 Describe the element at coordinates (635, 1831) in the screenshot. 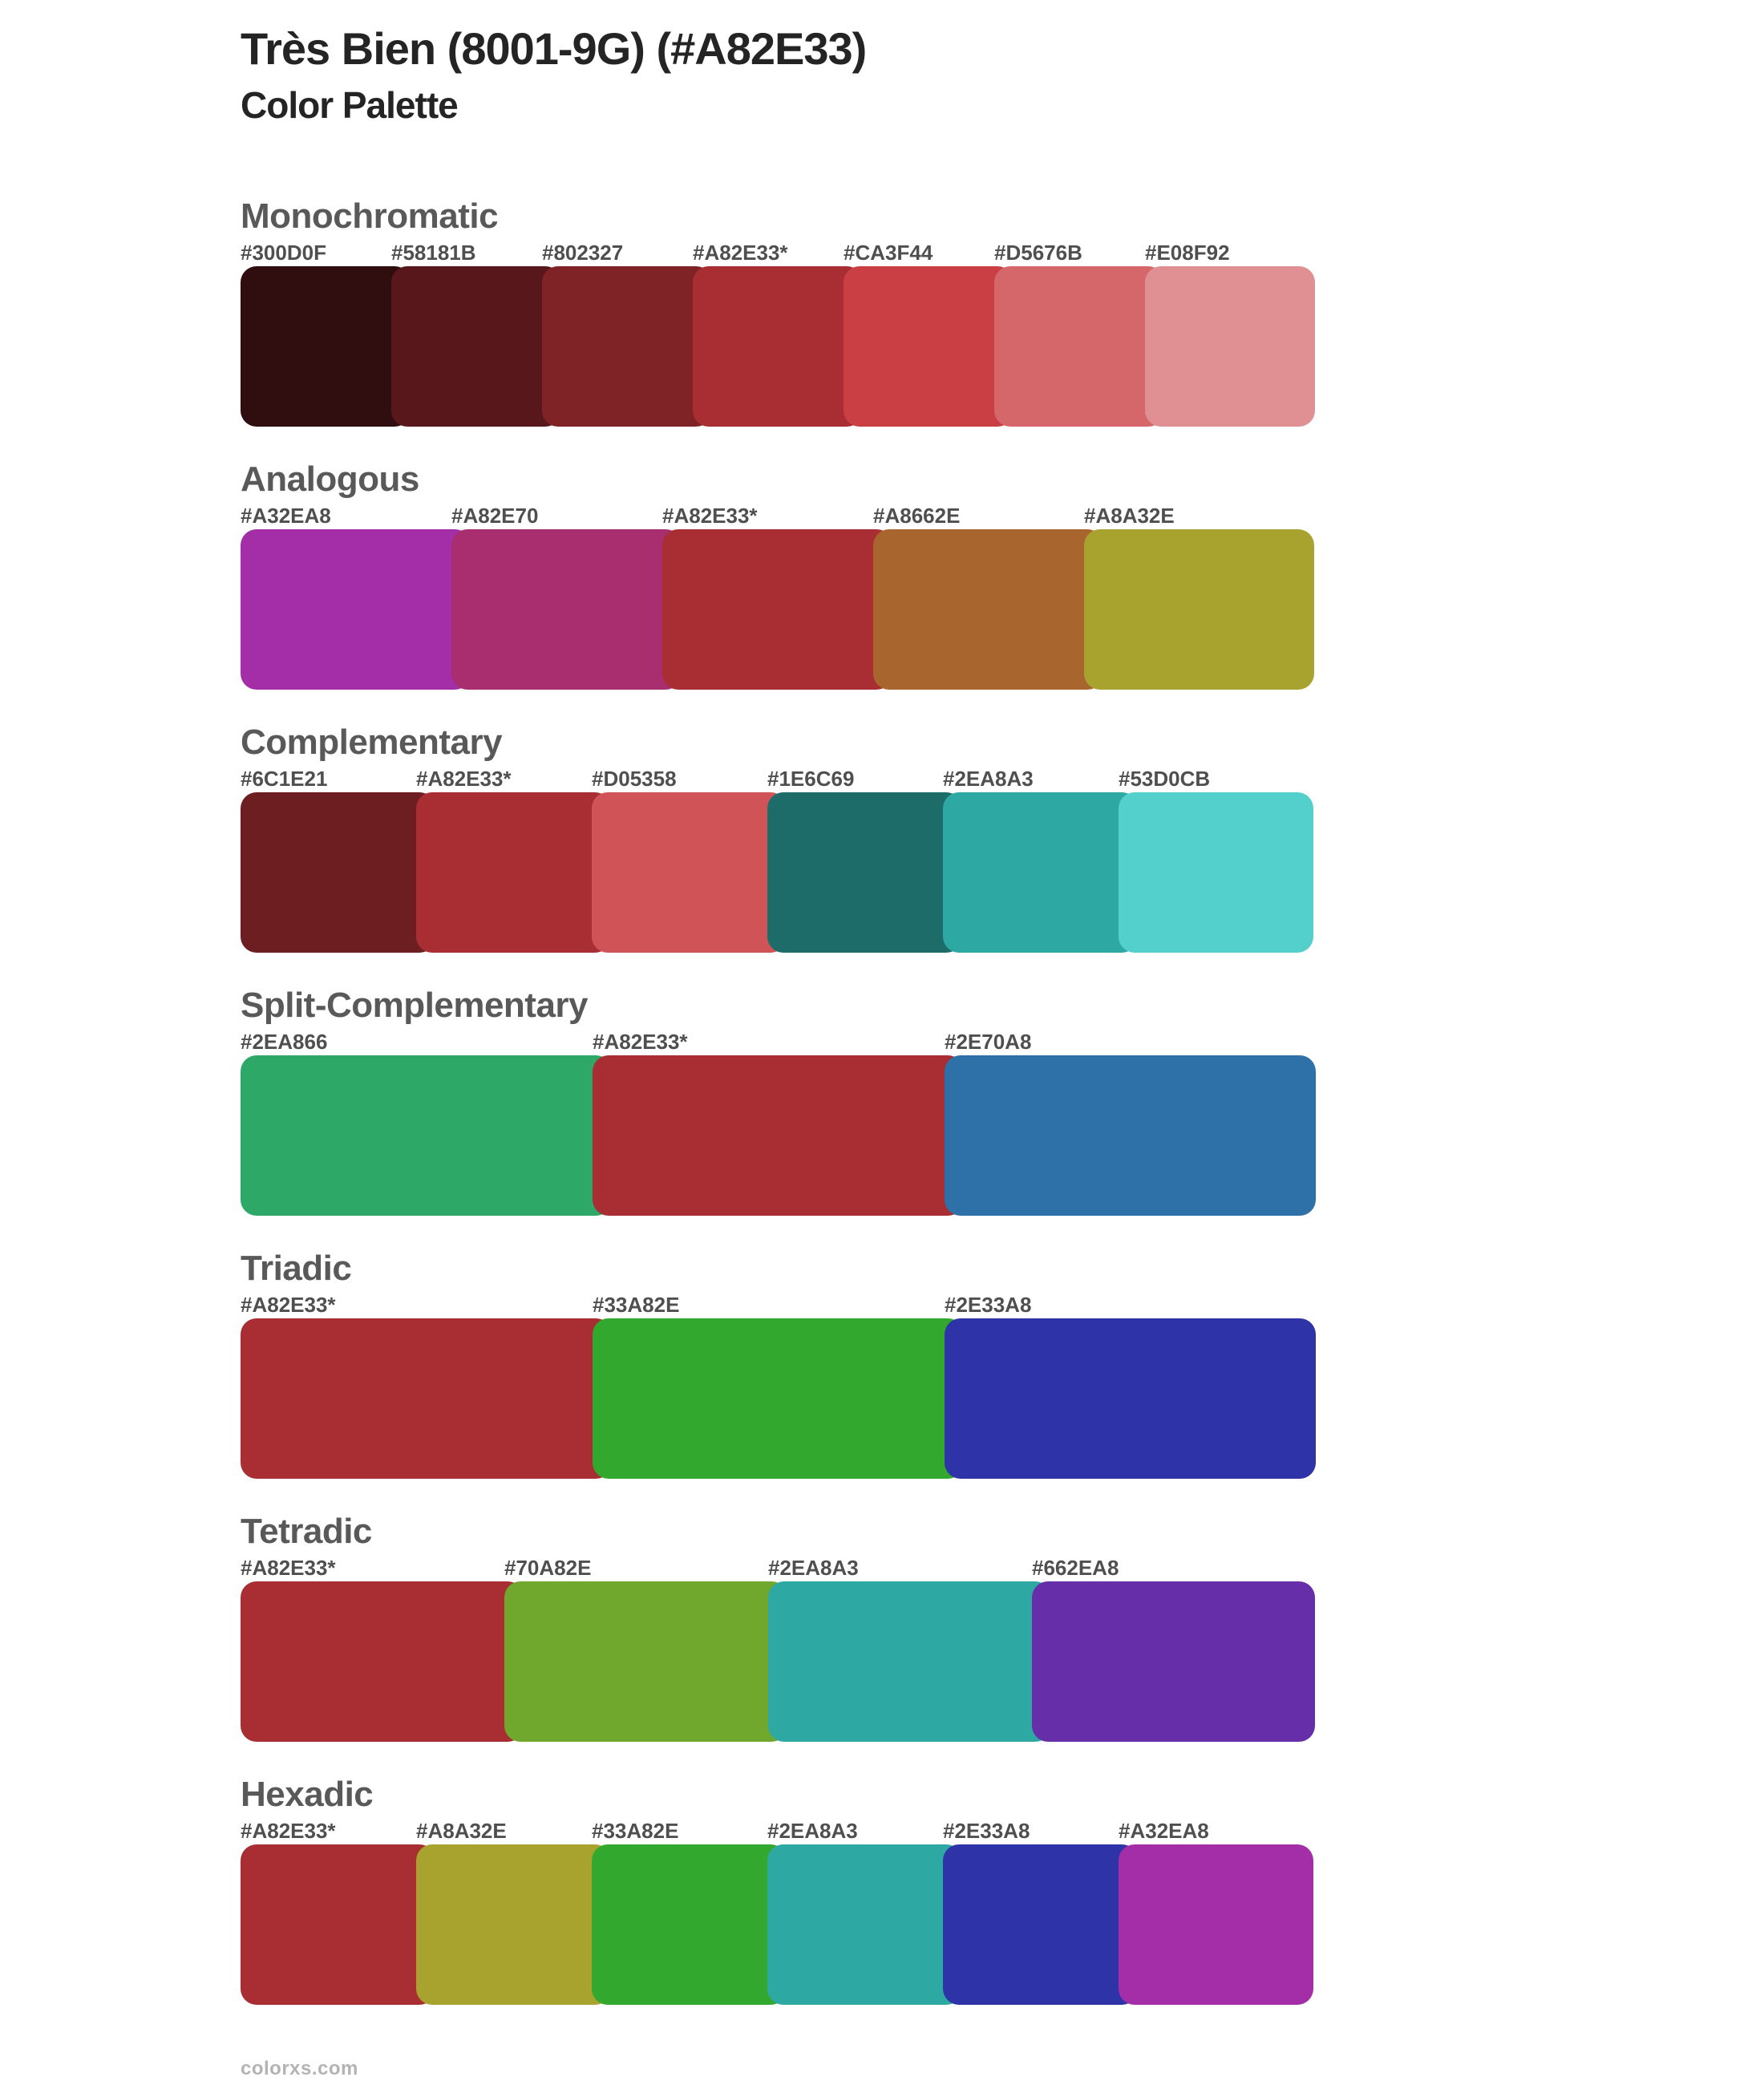

I see `swatch-hex-label: #33A82E` at that location.